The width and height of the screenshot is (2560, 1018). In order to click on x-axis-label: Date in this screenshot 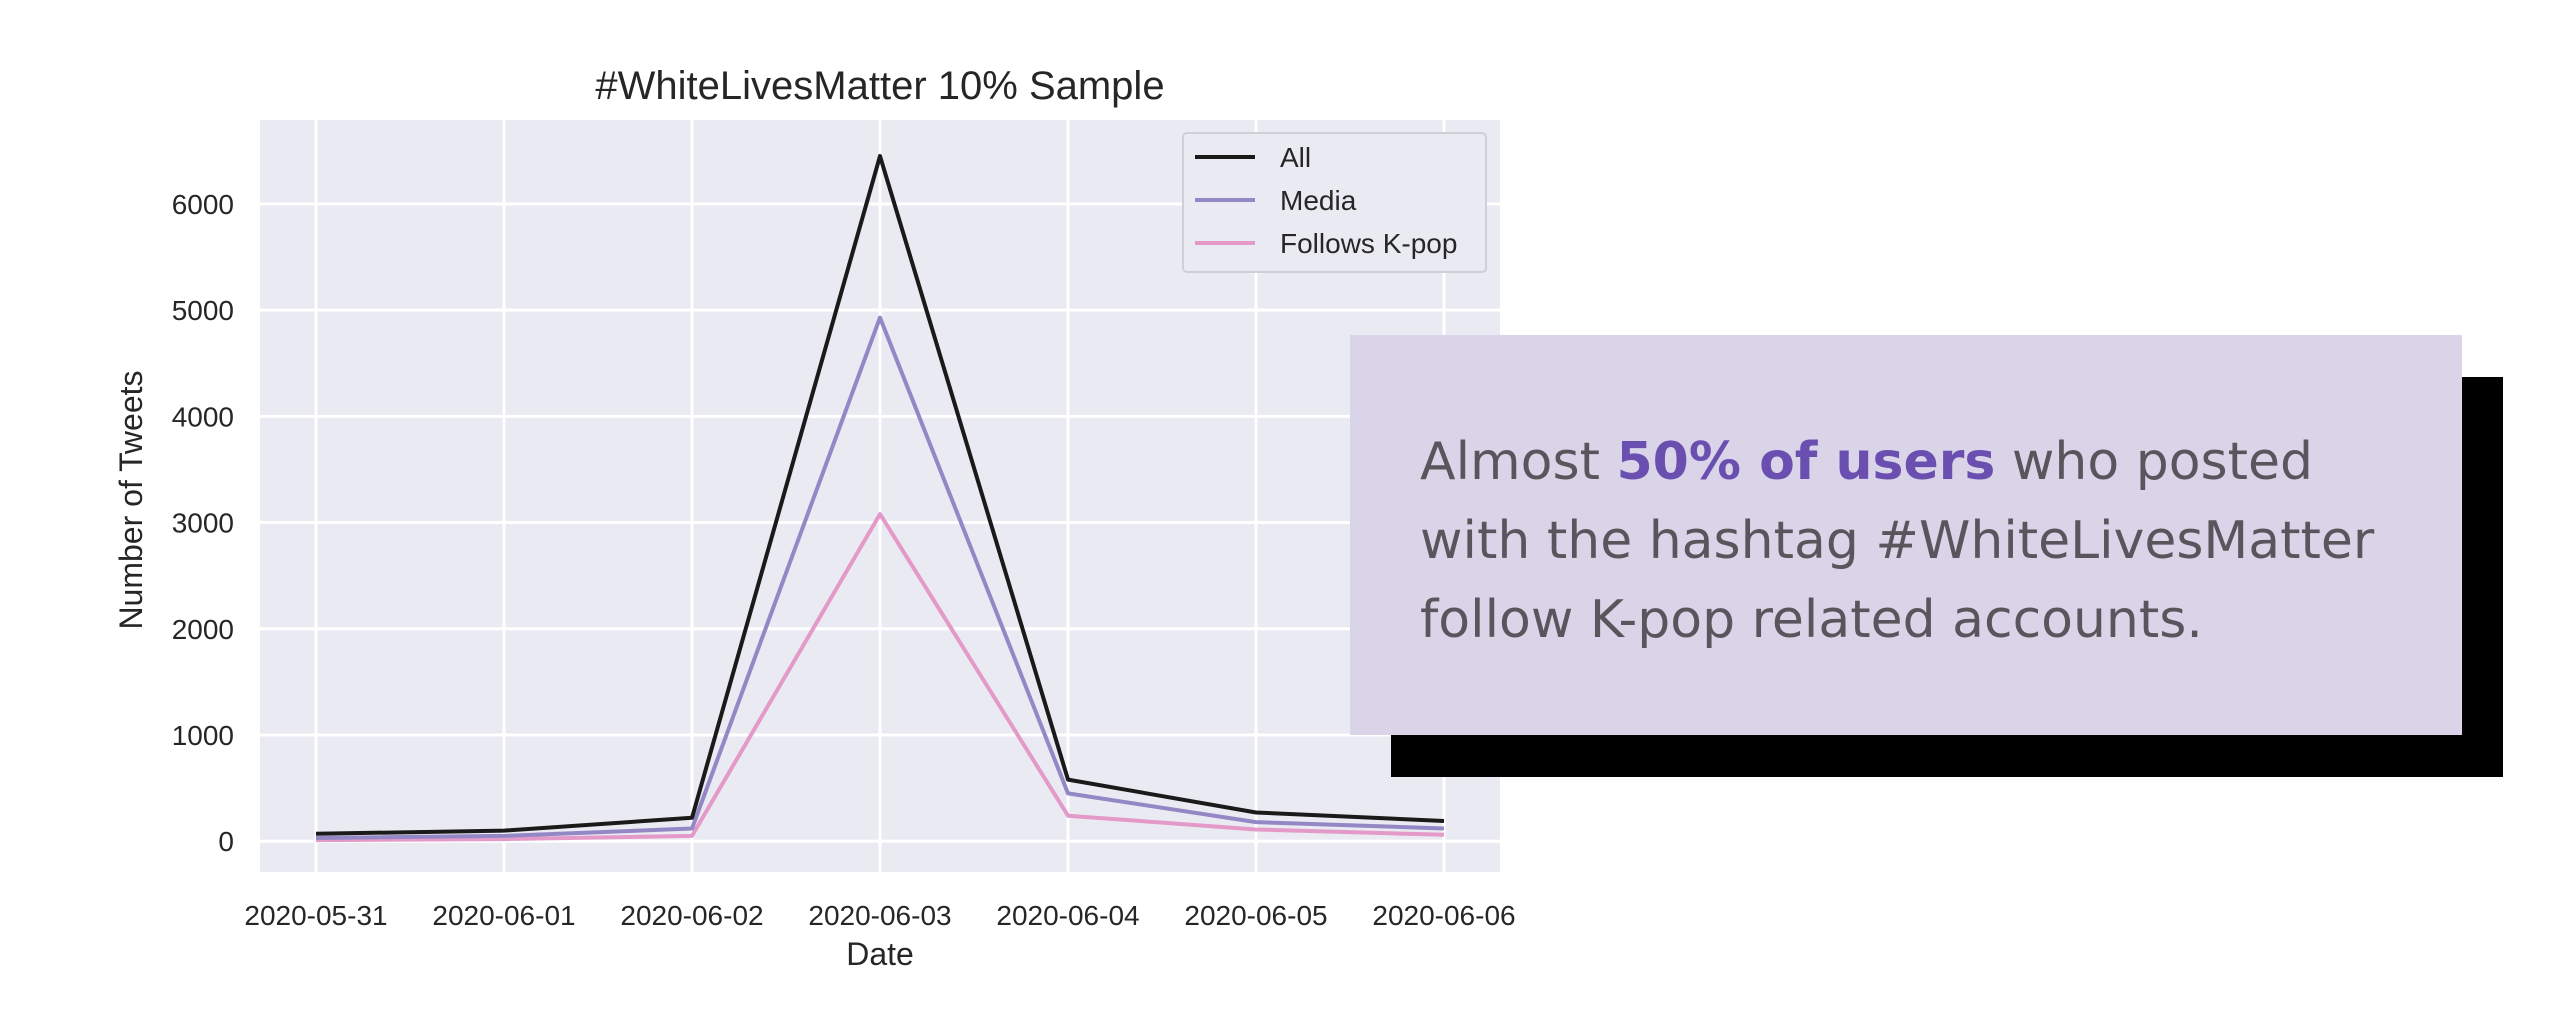, I will do `click(880, 954)`.